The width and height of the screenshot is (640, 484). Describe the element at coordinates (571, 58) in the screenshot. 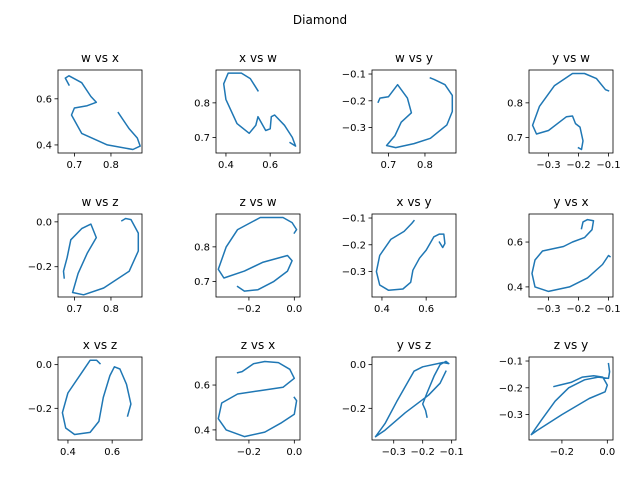

I see `subplot-title: y vs w` at that location.